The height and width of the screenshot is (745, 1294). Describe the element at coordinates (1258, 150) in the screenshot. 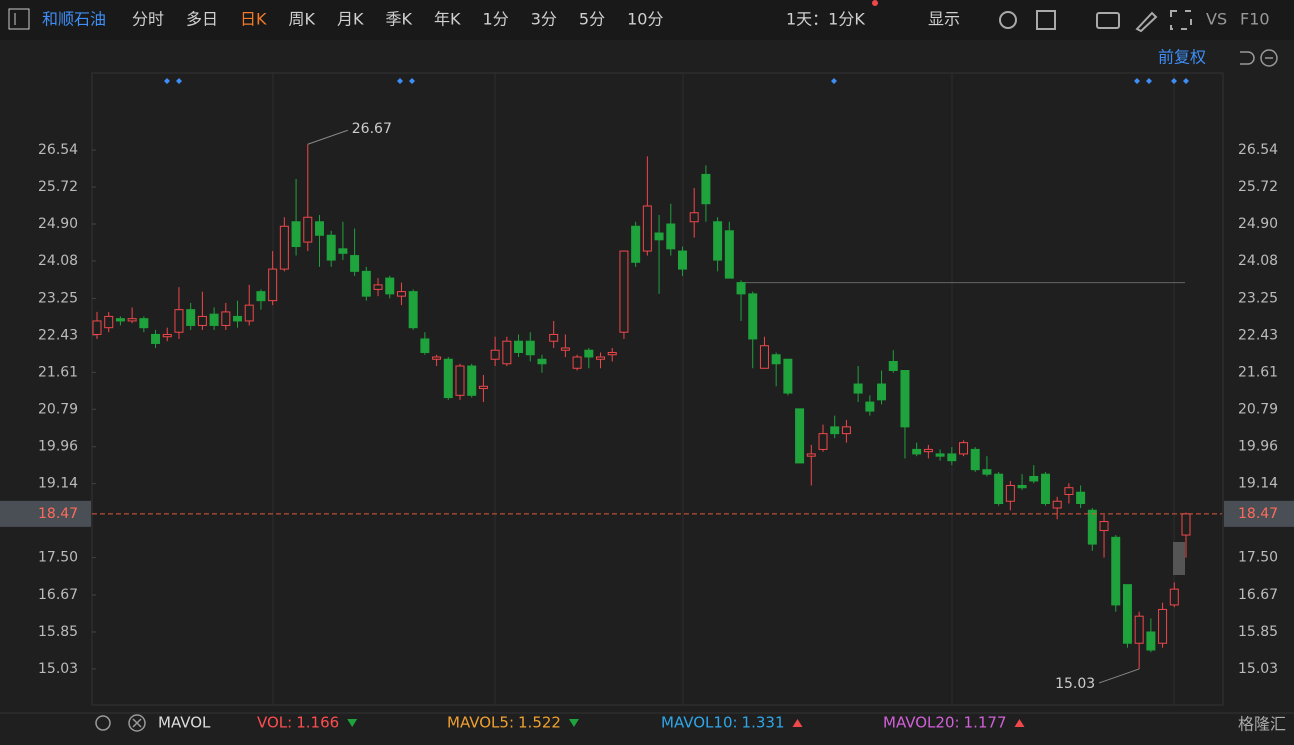

I see `y-tick-label-right: 26.54` at that location.